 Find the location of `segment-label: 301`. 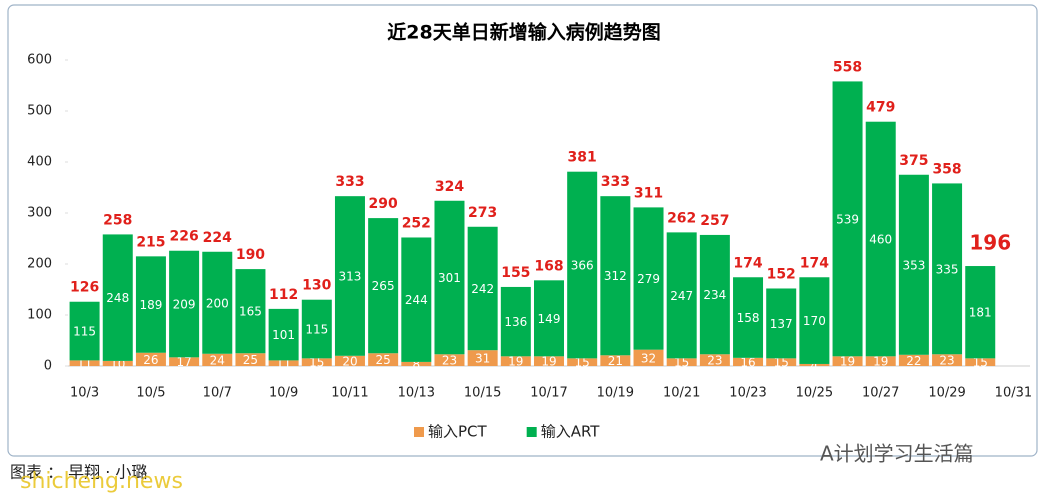

segment-label: 301 is located at coordinates (449, 278).